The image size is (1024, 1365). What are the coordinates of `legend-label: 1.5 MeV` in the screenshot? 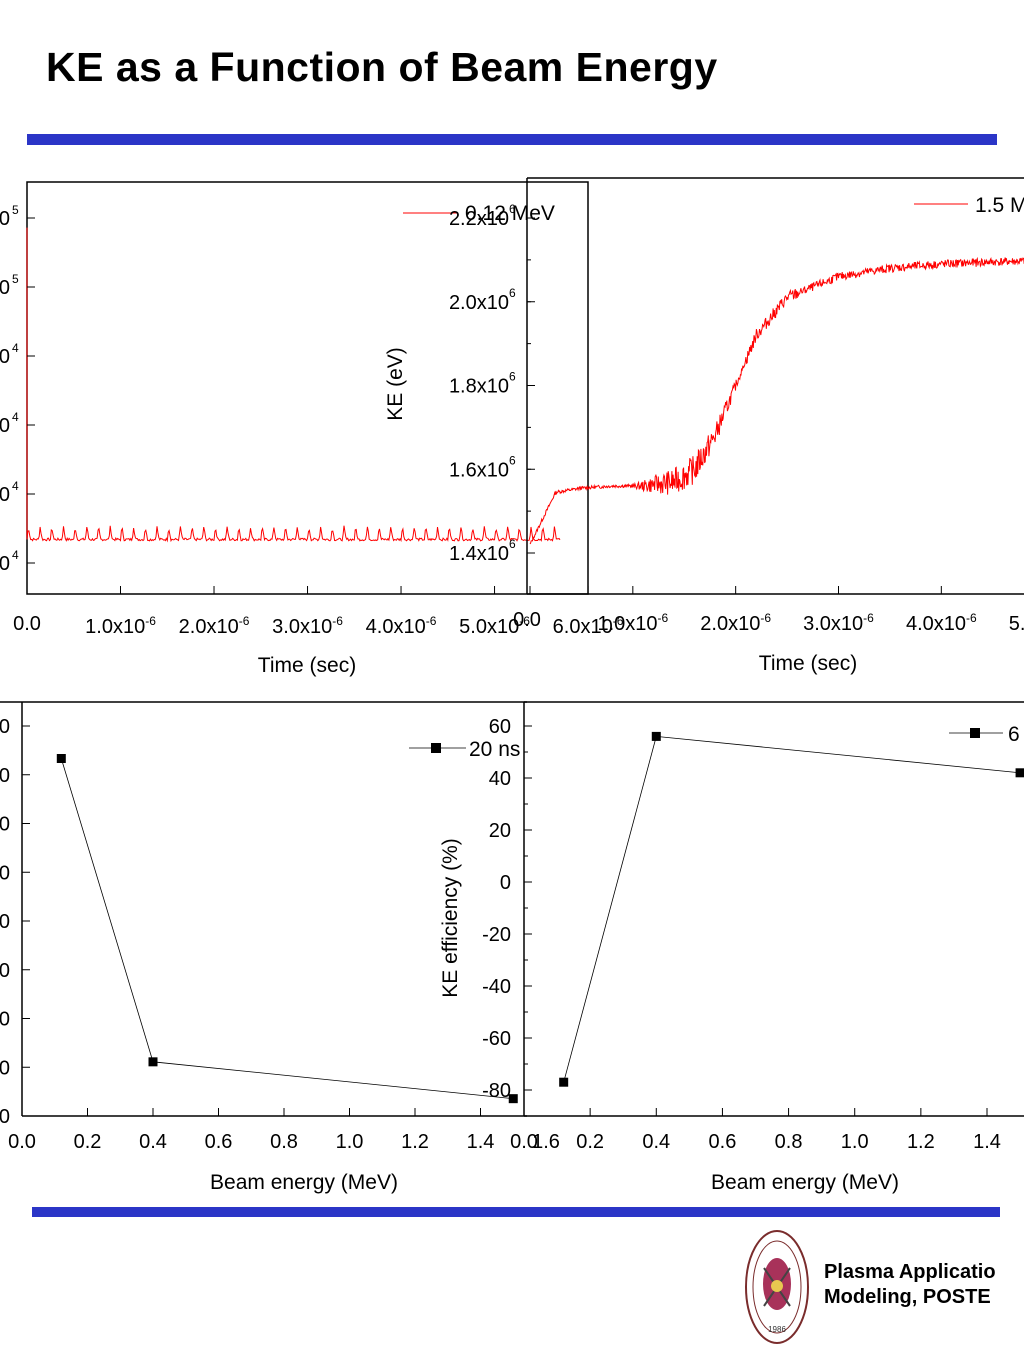 It's located at (999, 205).